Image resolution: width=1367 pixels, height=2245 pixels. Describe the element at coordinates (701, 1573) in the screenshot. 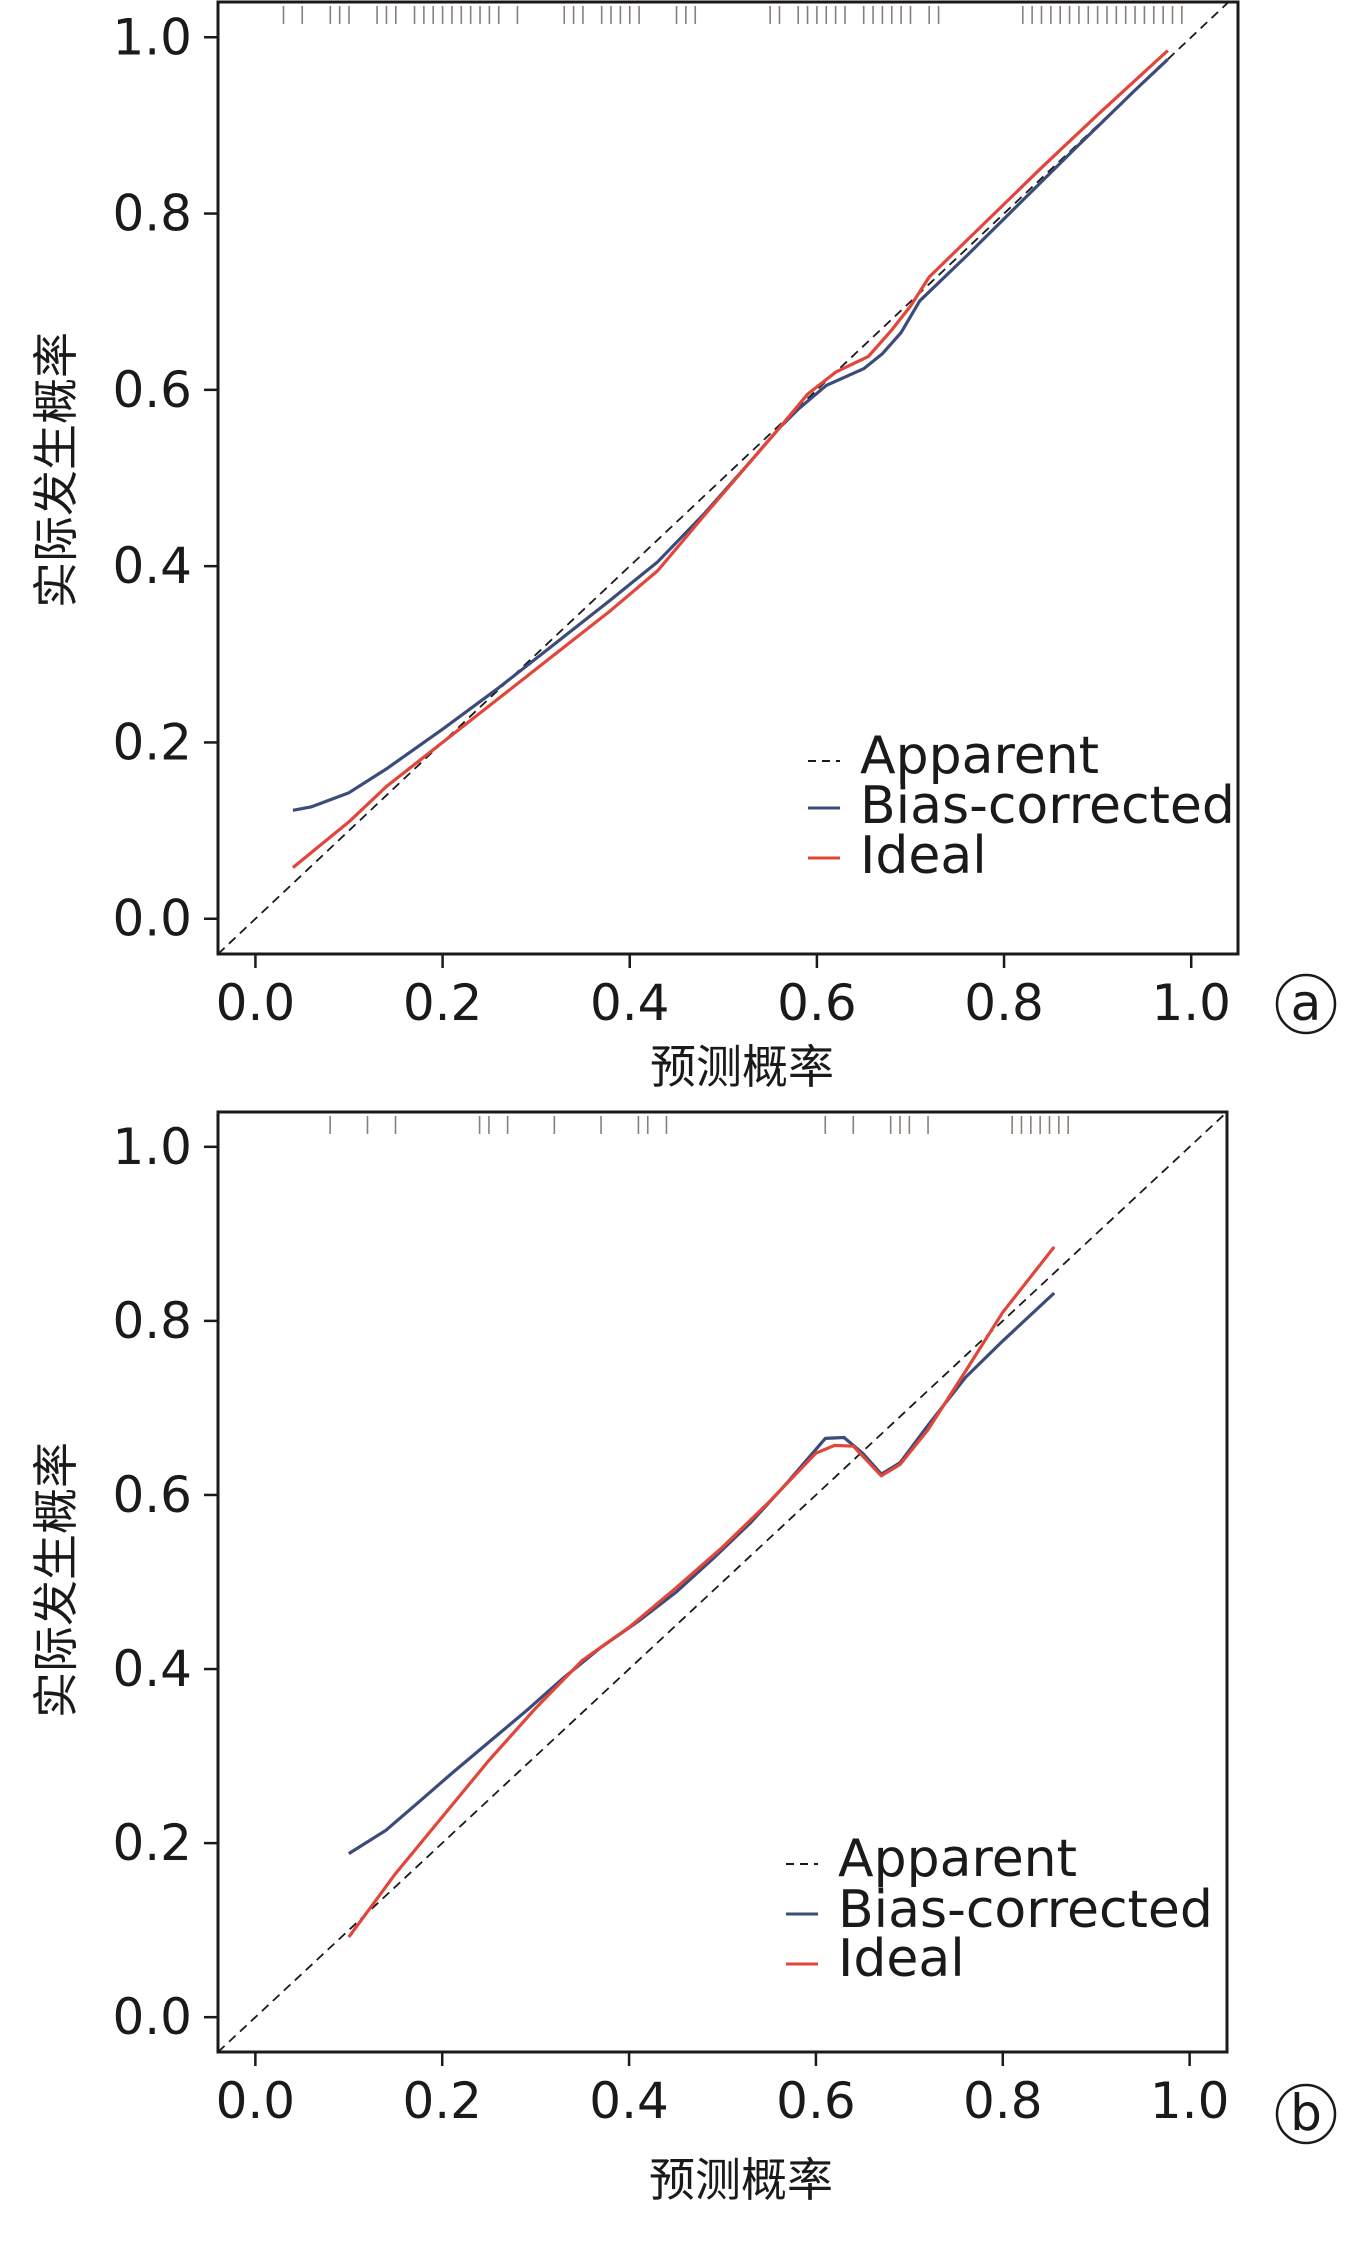

I see `series-line-bias-corrected` at that location.